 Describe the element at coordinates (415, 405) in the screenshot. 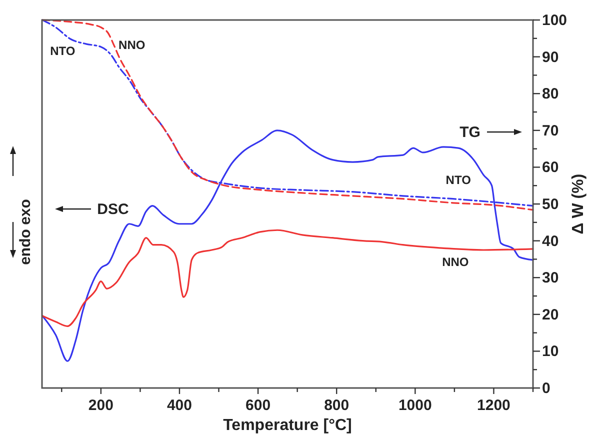

I see `x-tick-label: 1000` at that location.